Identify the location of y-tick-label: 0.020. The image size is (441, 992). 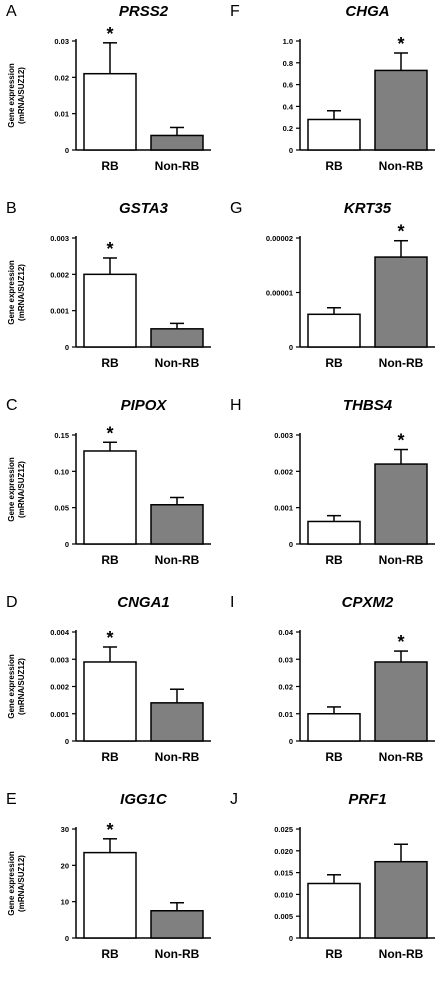
(283, 851).